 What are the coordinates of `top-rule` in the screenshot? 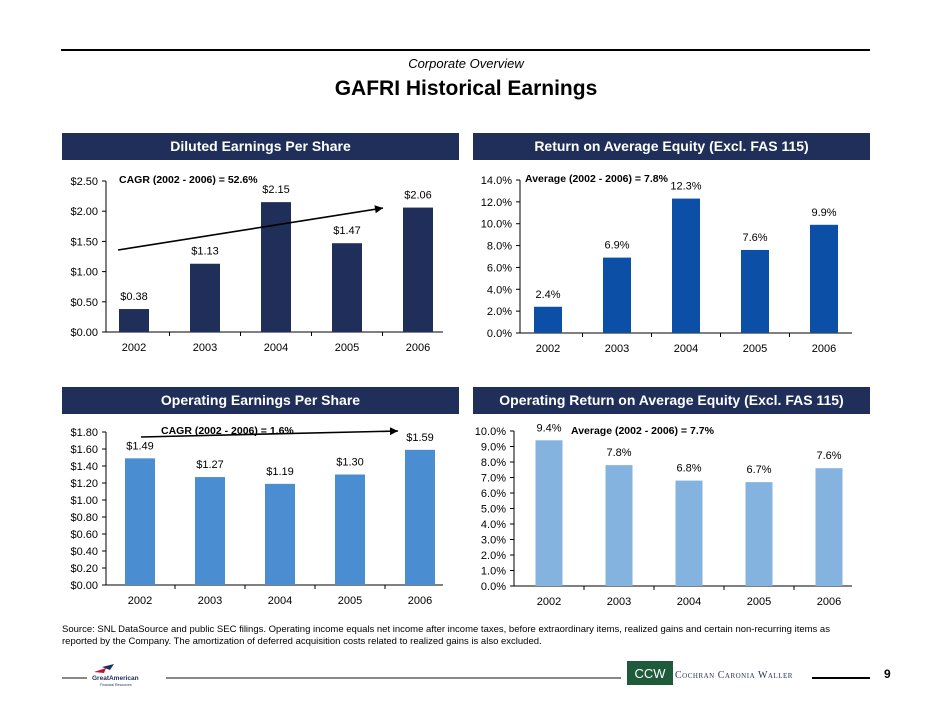 It's located at (465, 50).